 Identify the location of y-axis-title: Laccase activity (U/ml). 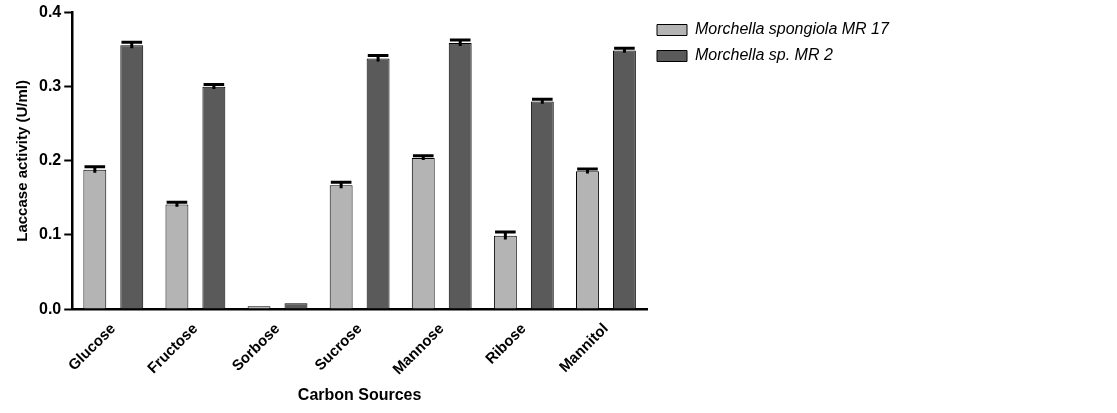
(22, 160).